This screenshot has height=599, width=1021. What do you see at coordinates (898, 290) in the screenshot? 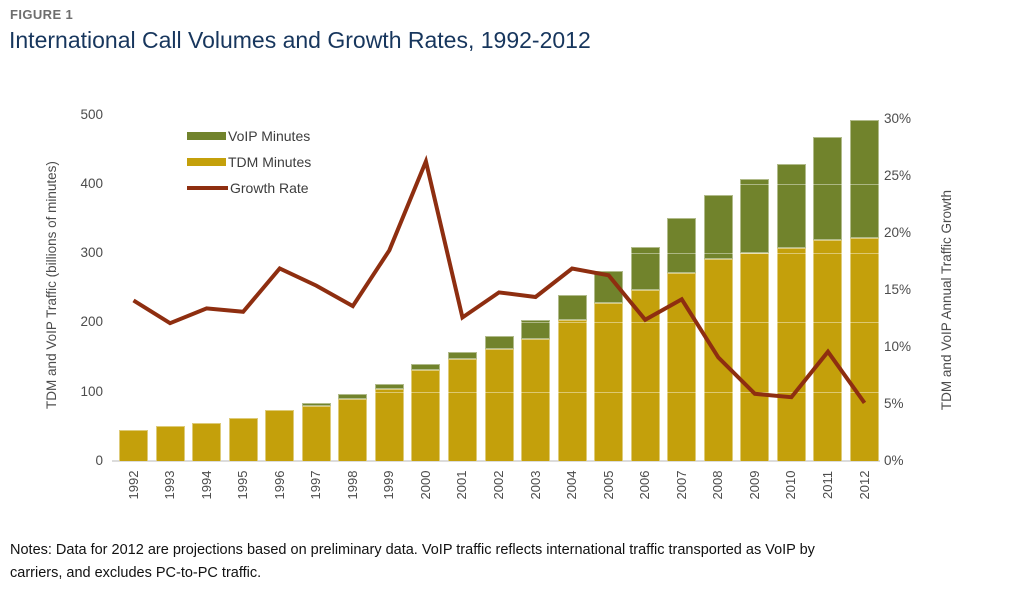
I see `right-axis-tick-label: 15%` at bounding box center [898, 290].